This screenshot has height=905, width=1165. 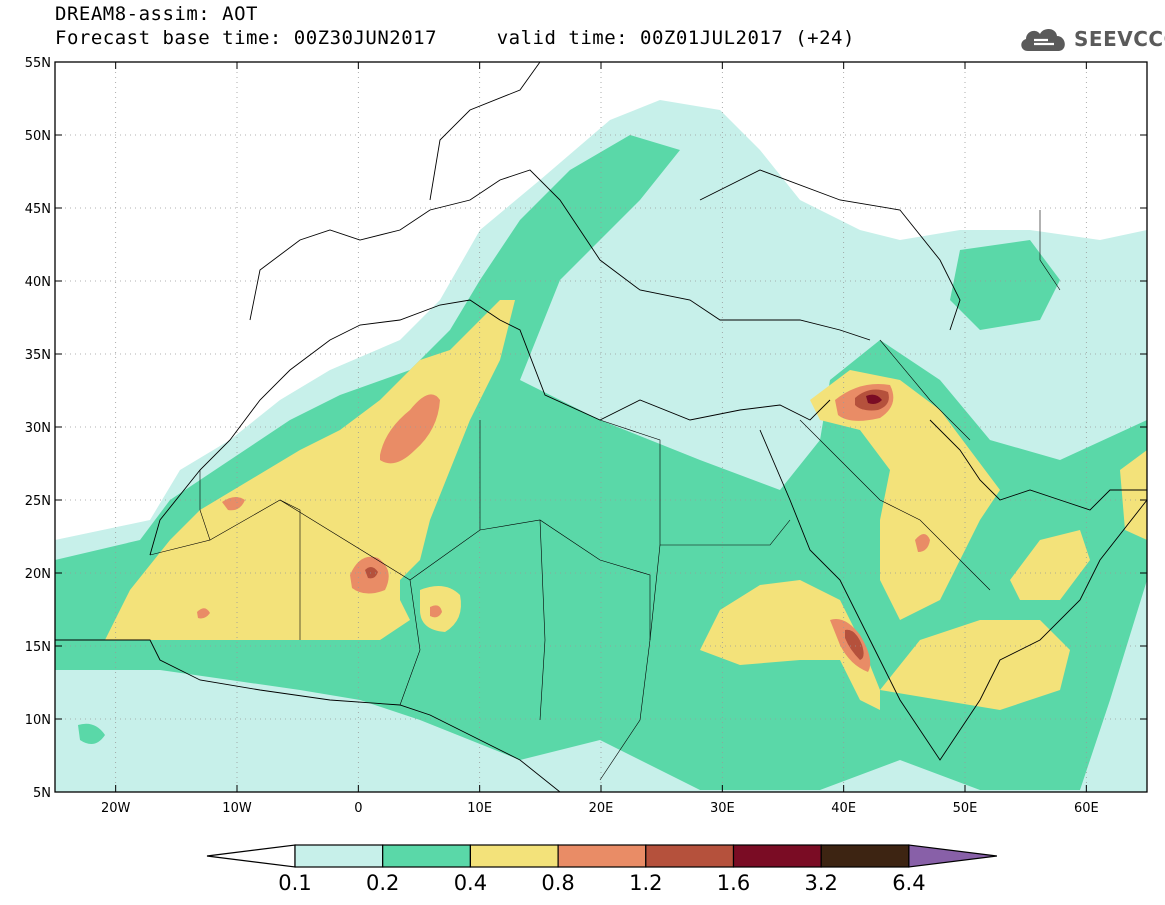 I want to click on logo-text: SEEVCCC, so click(x=1119, y=39).